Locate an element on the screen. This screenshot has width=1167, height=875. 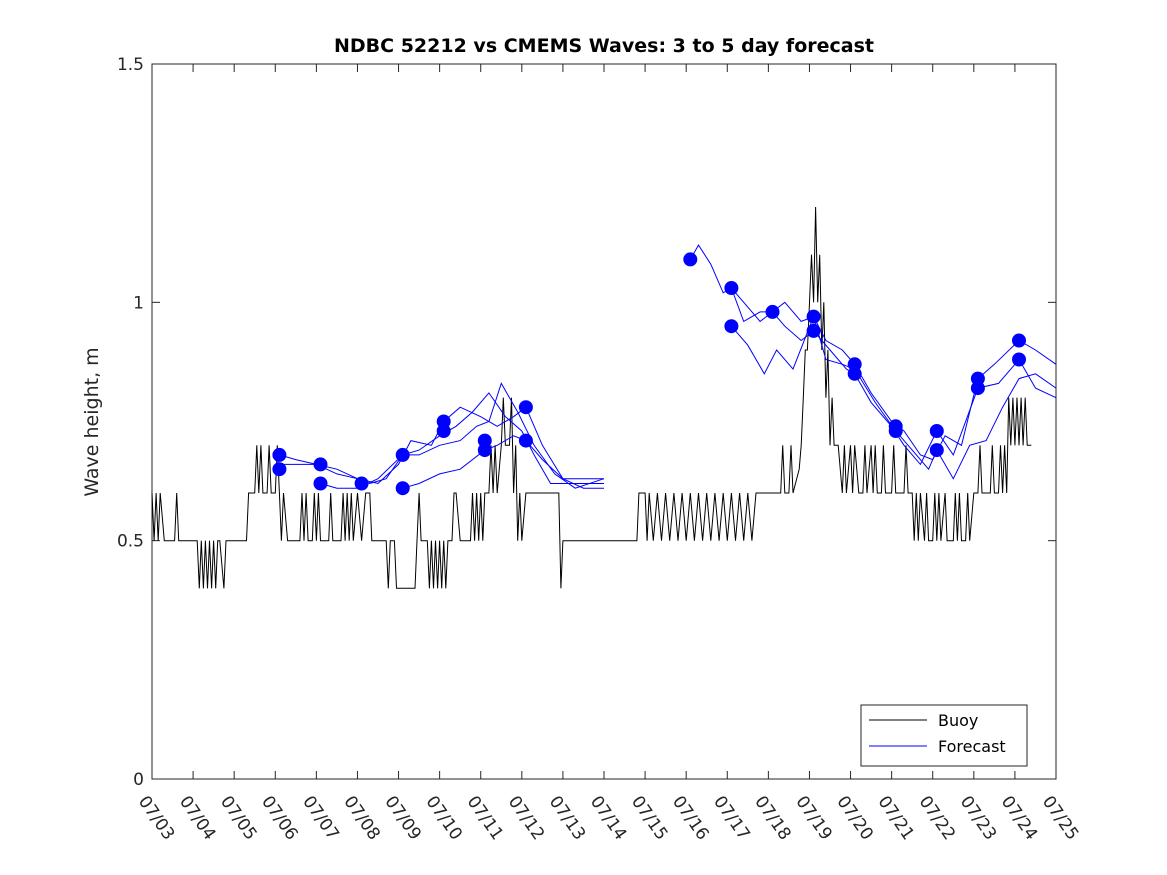
legend-box is located at coordinates (944, 735).